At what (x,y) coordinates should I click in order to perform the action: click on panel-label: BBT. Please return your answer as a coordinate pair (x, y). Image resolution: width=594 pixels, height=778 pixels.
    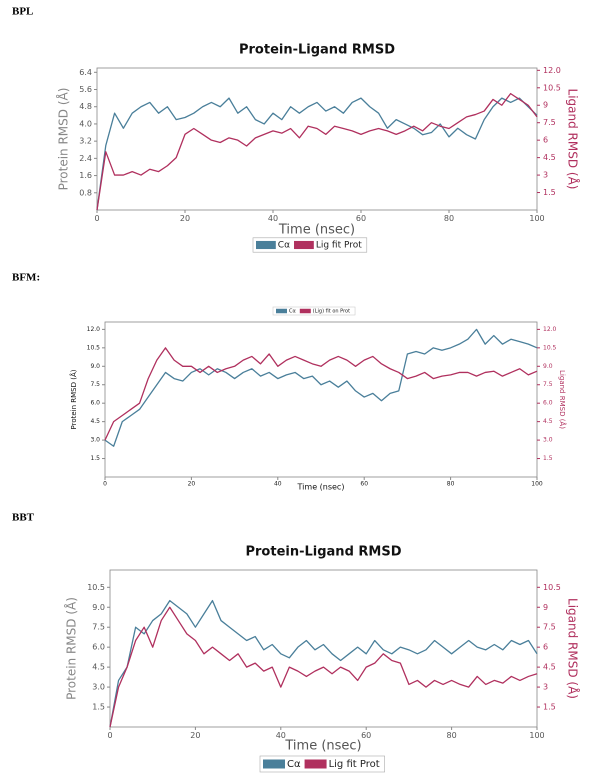
    Looking at the image, I should click on (23, 518).